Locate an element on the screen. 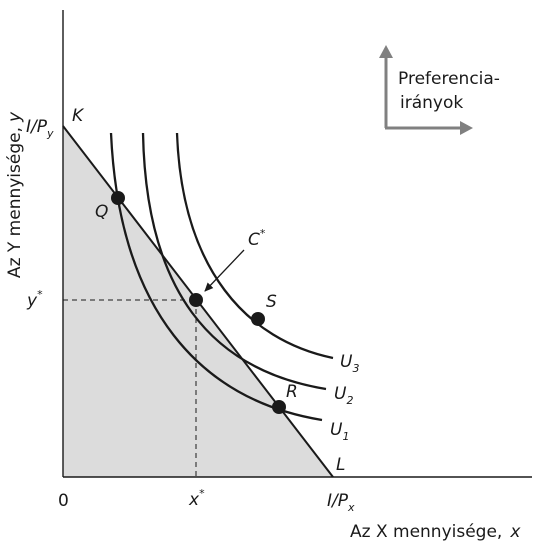  point-r is located at coordinates (279, 407).